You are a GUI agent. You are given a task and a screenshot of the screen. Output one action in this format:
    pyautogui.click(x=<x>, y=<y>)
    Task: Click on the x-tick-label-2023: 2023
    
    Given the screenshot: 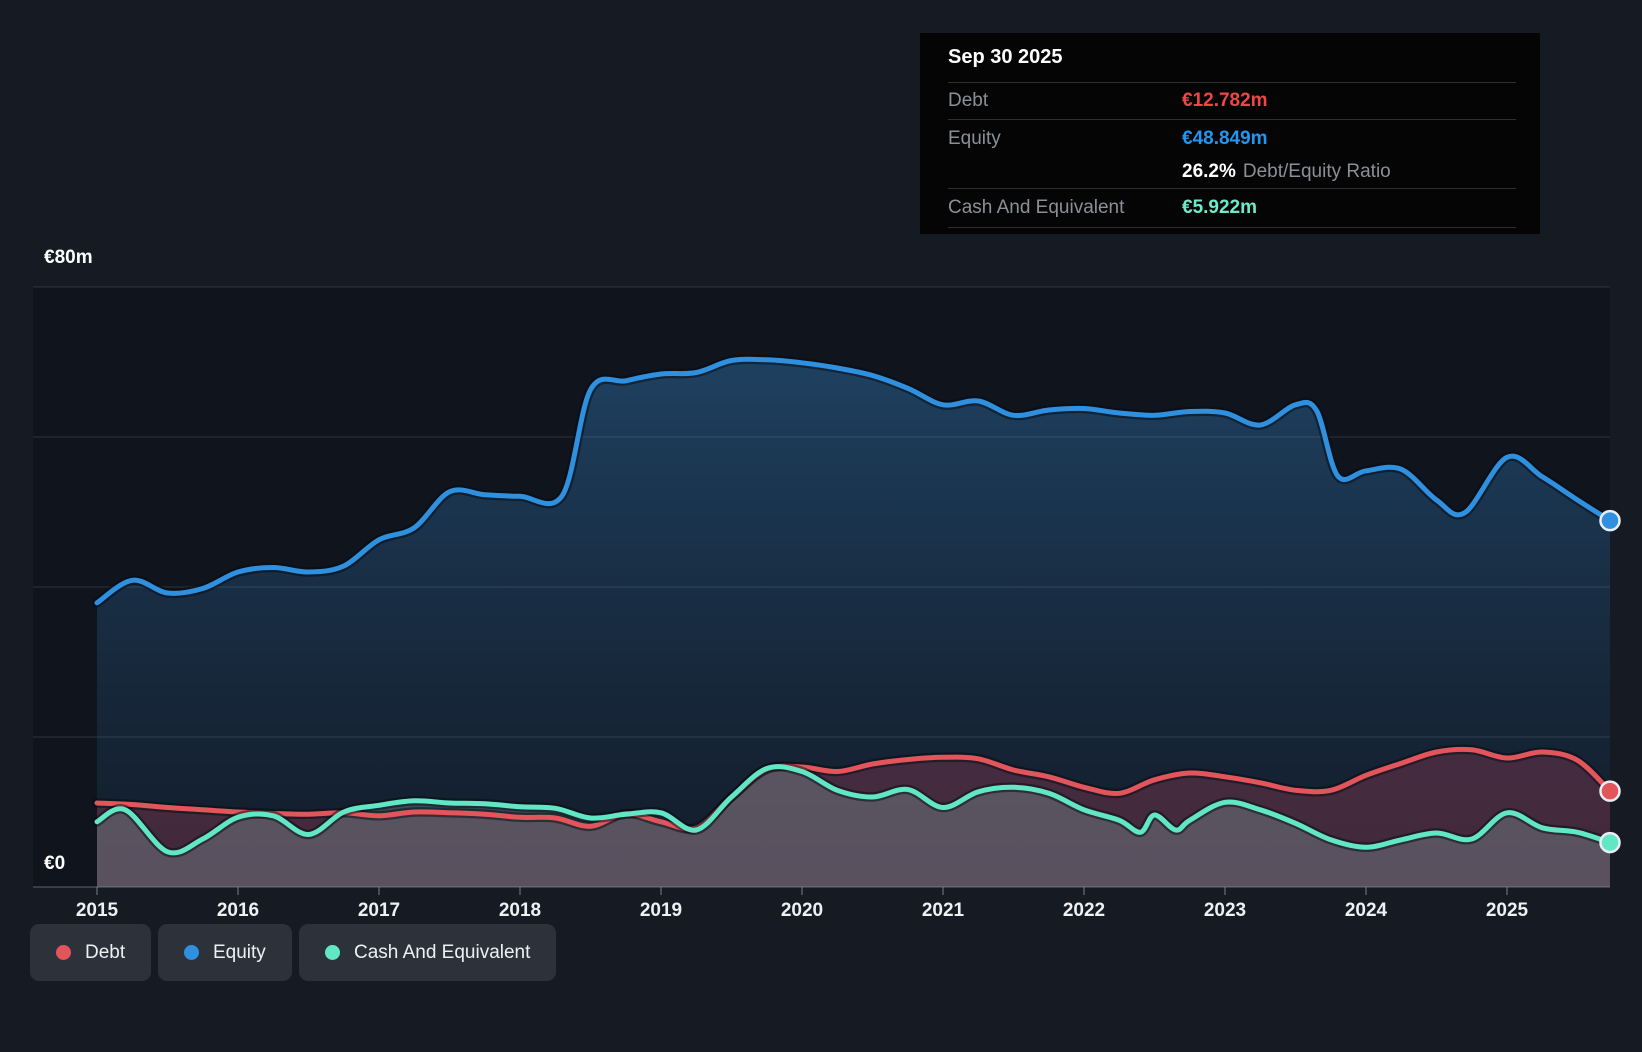 What is the action you would take?
    pyautogui.click(x=1225, y=910)
    